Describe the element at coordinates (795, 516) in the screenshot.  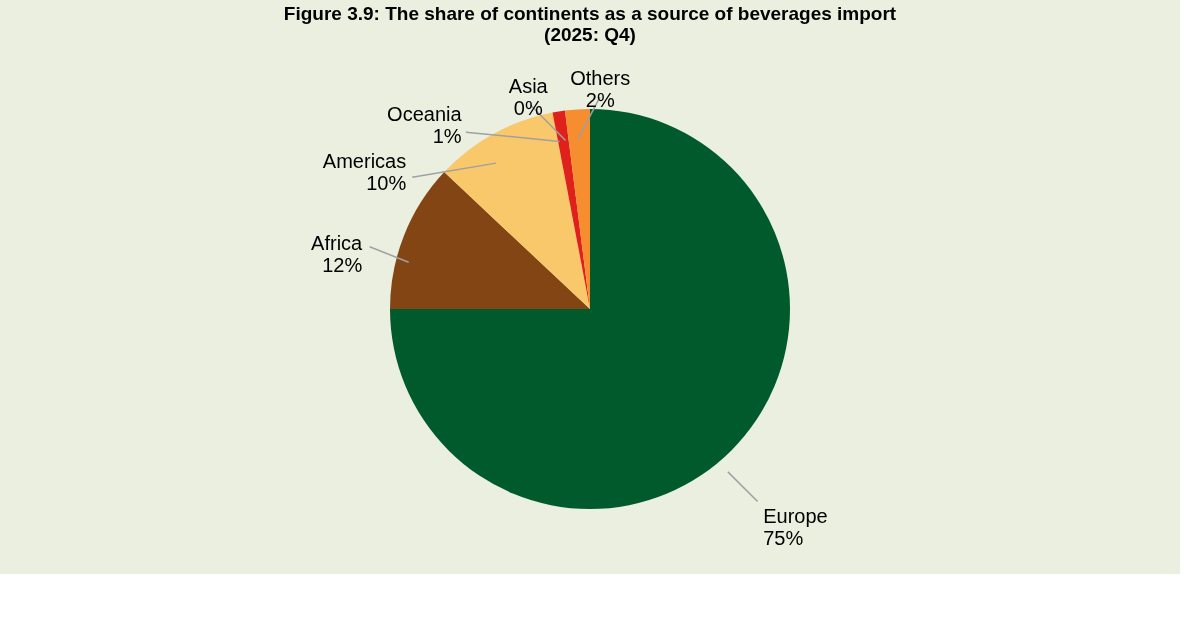
I see `slice-label: Europe` at that location.